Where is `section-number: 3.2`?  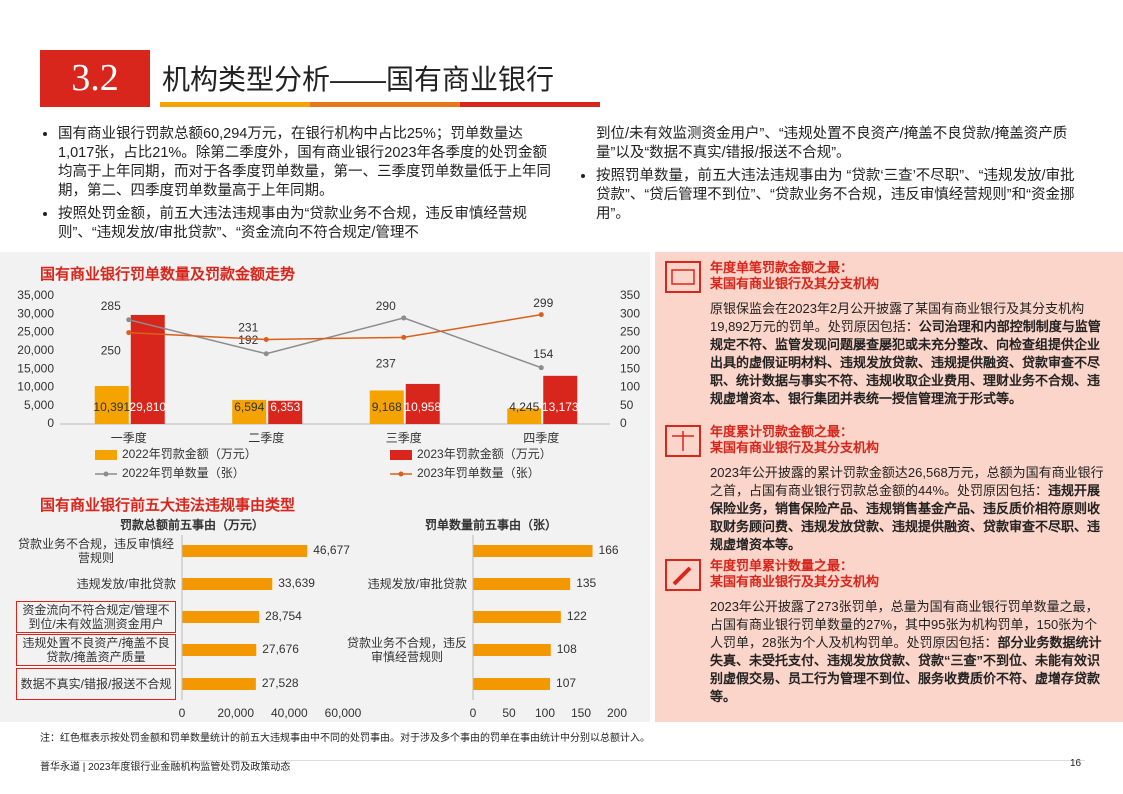
section-number: 3.2 is located at coordinates (95, 78).